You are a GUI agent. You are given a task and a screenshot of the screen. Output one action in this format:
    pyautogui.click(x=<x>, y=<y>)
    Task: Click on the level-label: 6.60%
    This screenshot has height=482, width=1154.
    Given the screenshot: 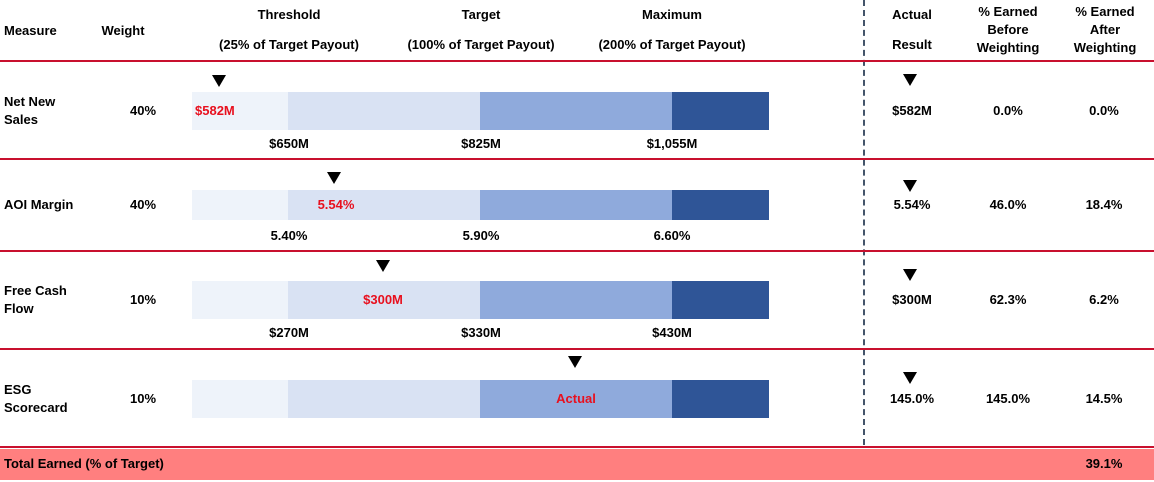 What is the action you would take?
    pyautogui.click(x=672, y=235)
    